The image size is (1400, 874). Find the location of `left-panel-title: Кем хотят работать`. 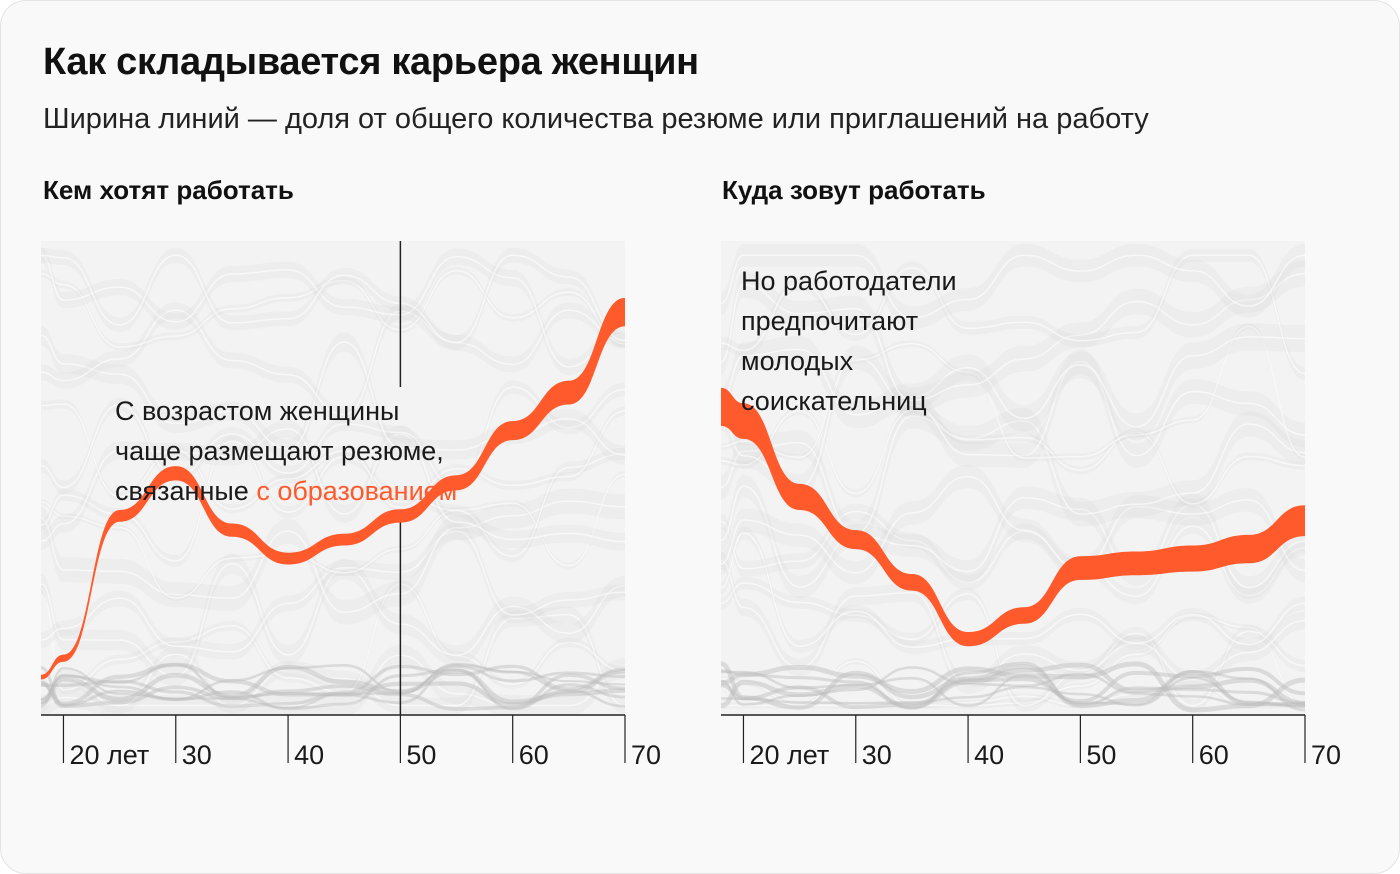

left-panel-title: Кем хотят работать is located at coordinates (168, 190).